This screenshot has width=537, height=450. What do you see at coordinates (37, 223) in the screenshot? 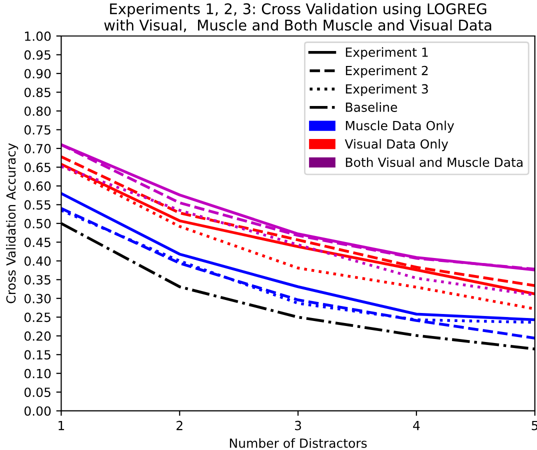
I see `y-tick-label: 0.50` at bounding box center [37, 223].